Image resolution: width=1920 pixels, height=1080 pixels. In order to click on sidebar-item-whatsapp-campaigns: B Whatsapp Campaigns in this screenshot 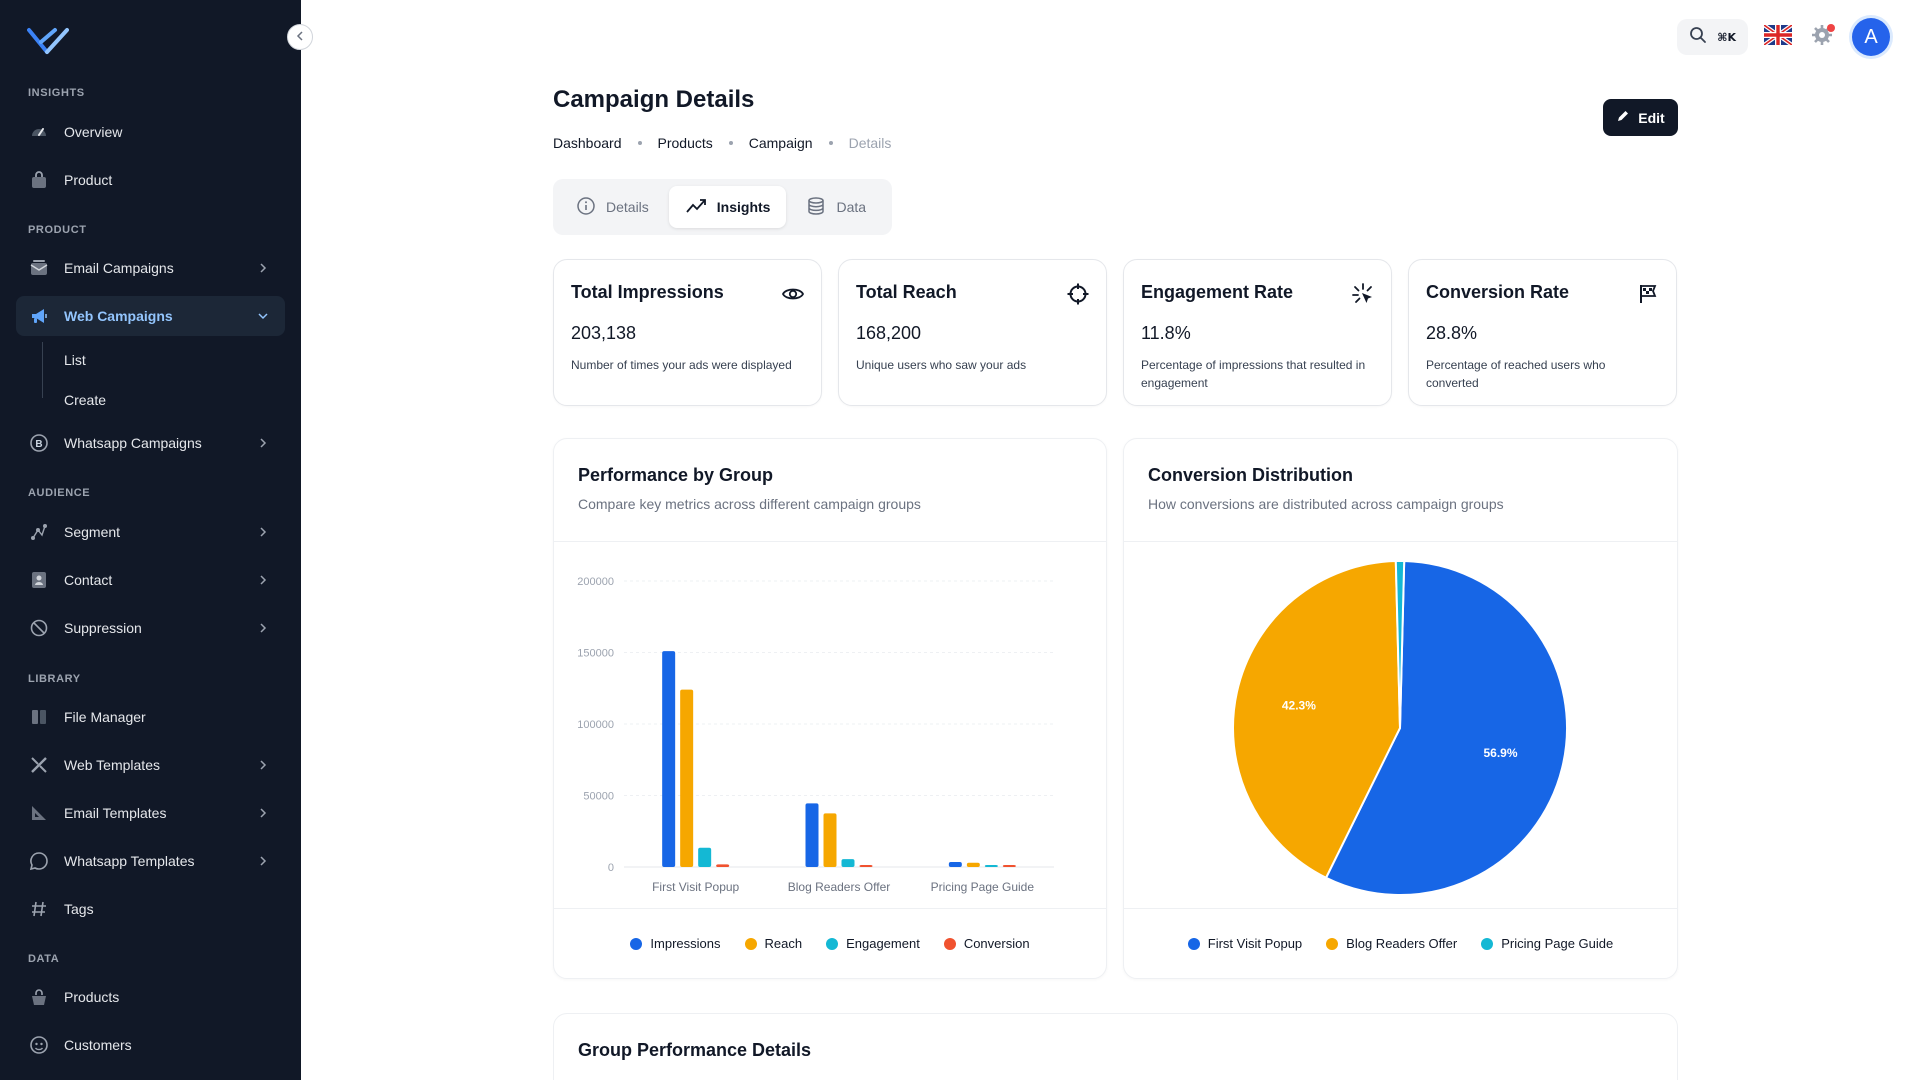, I will do `click(150, 443)`.